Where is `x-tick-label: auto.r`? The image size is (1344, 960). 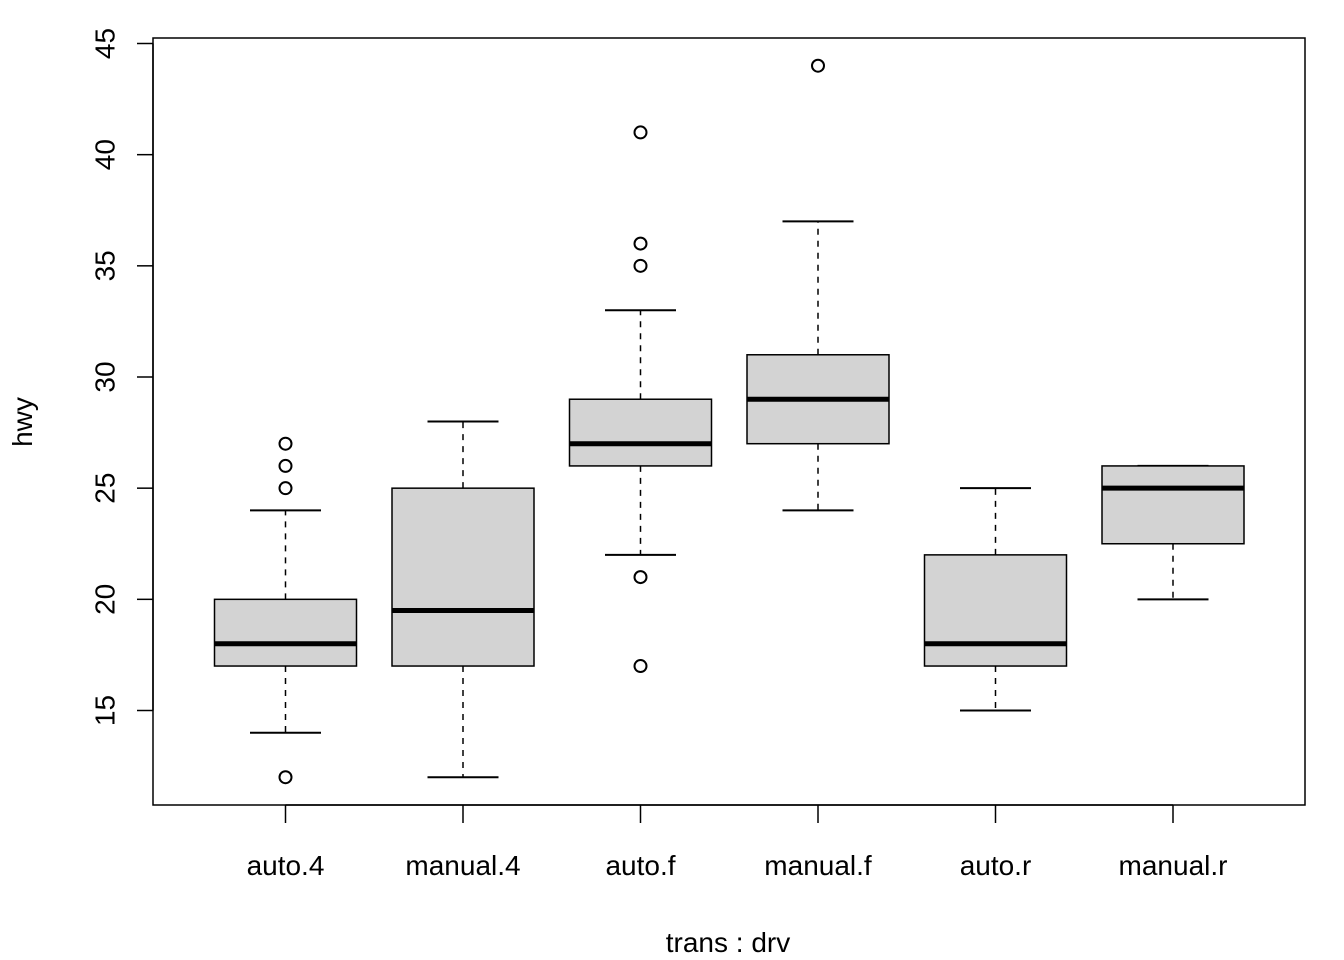
x-tick-label: auto.r is located at coordinates (996, 865).